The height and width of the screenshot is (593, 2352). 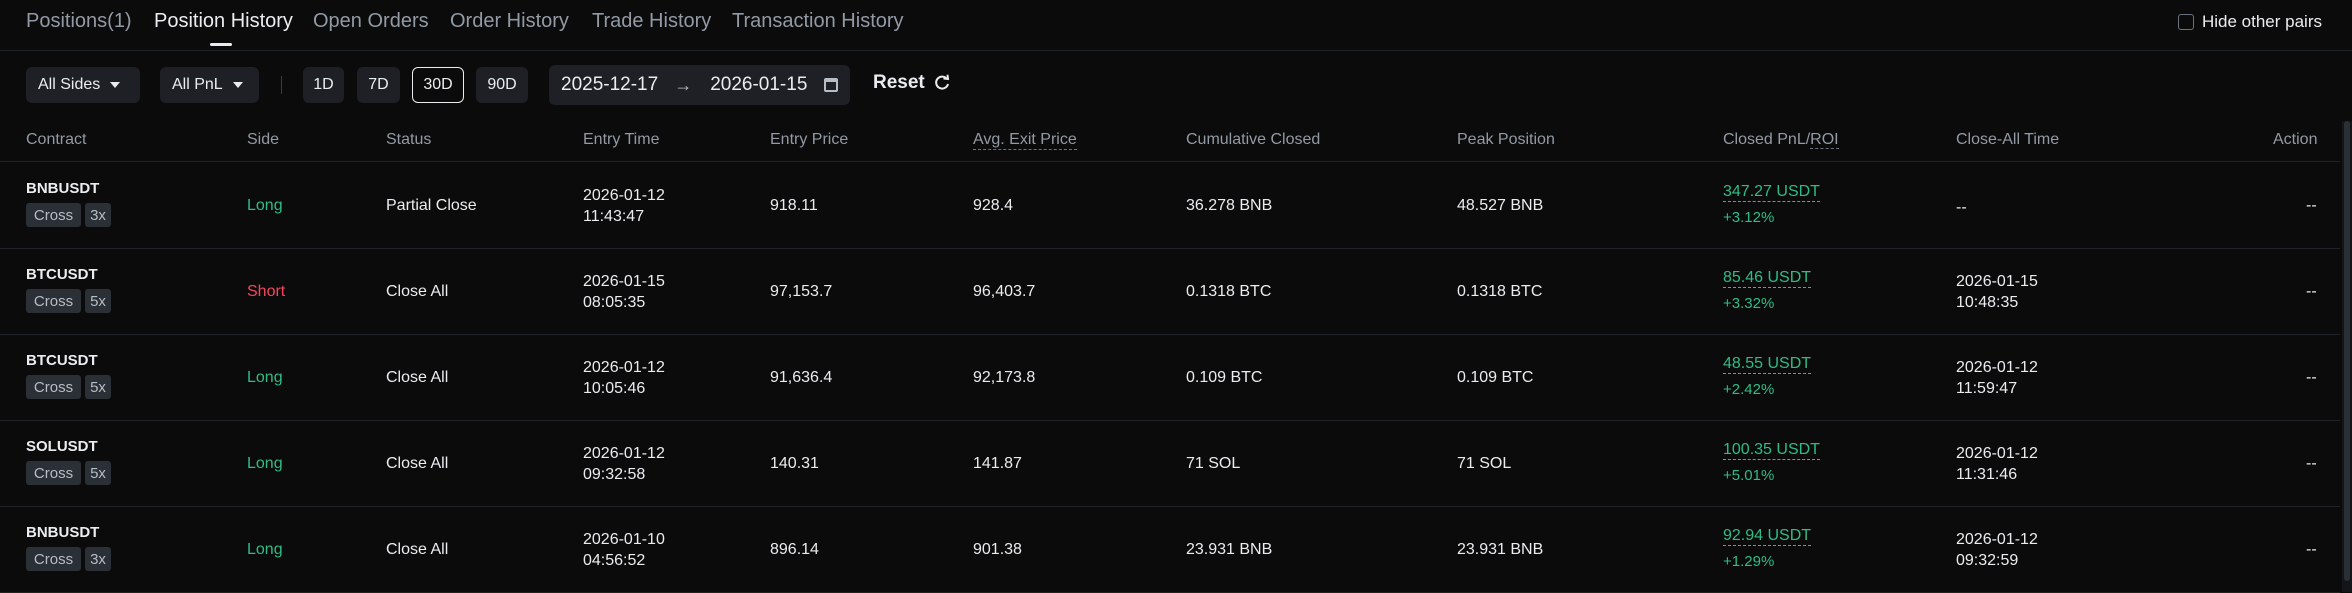 What do you see at coordinates (2185, 22) in the screenshot?
I see `hide-other-pairs-checkbox` at bounding box center [2185, 22].